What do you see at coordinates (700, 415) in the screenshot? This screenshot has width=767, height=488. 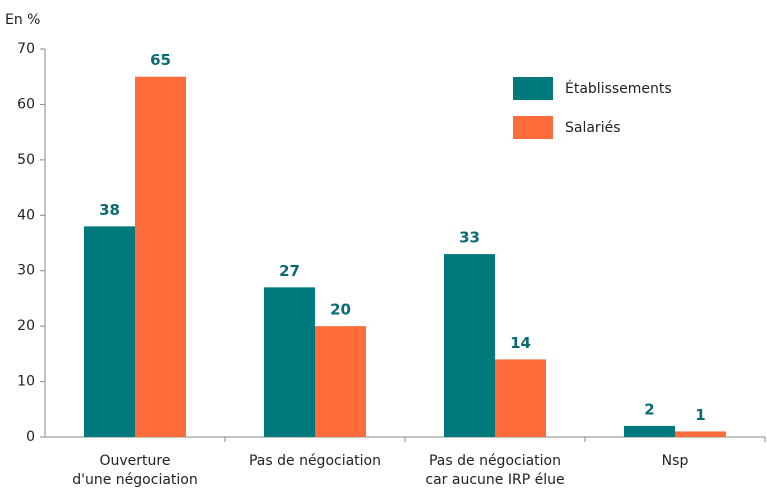 I see `value-label: 1` at bounding box center [700, 415].